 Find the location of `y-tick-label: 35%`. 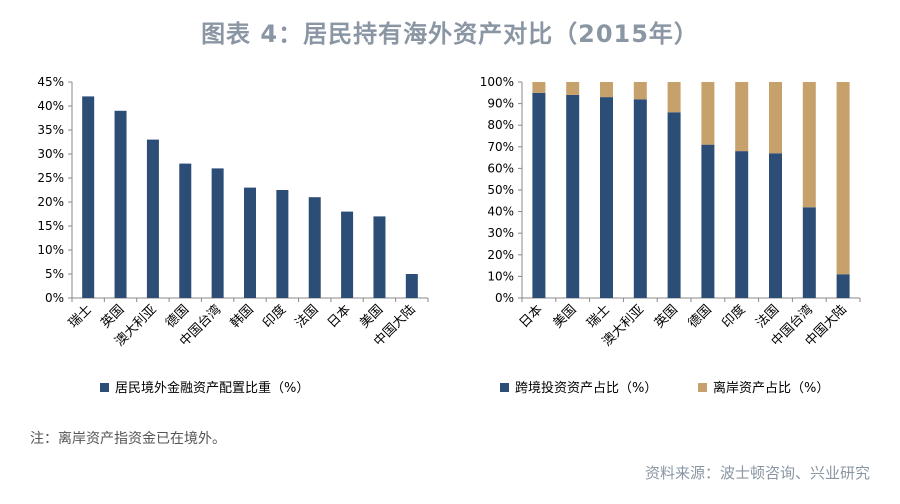

y-tick-label: 35% is located at coordinates (50, 130).